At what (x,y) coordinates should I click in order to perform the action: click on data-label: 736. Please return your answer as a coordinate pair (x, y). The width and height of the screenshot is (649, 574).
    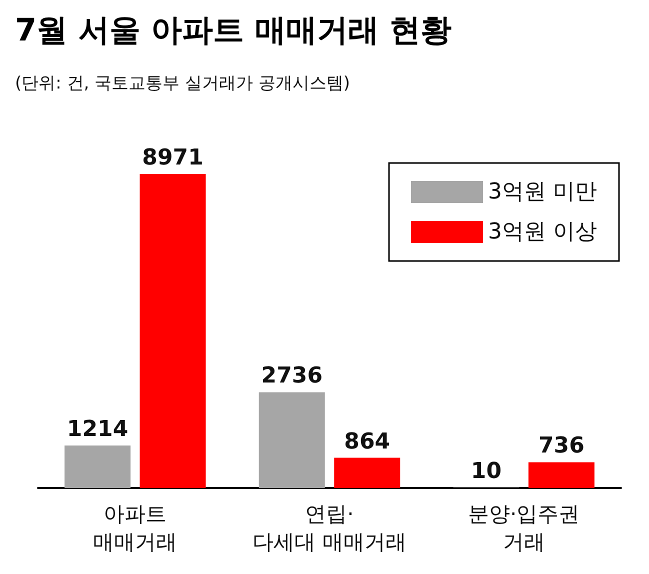
    Looking at the image, I should click on (561, 446).